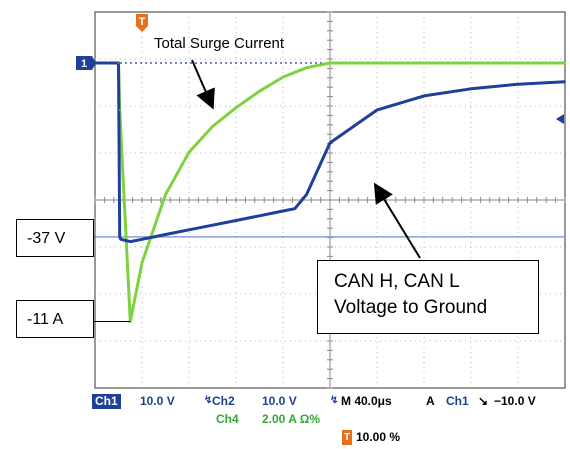 The height and width of the screenshot is (449, 570). I want to click on trigger-mode: A, so click(430, 401).